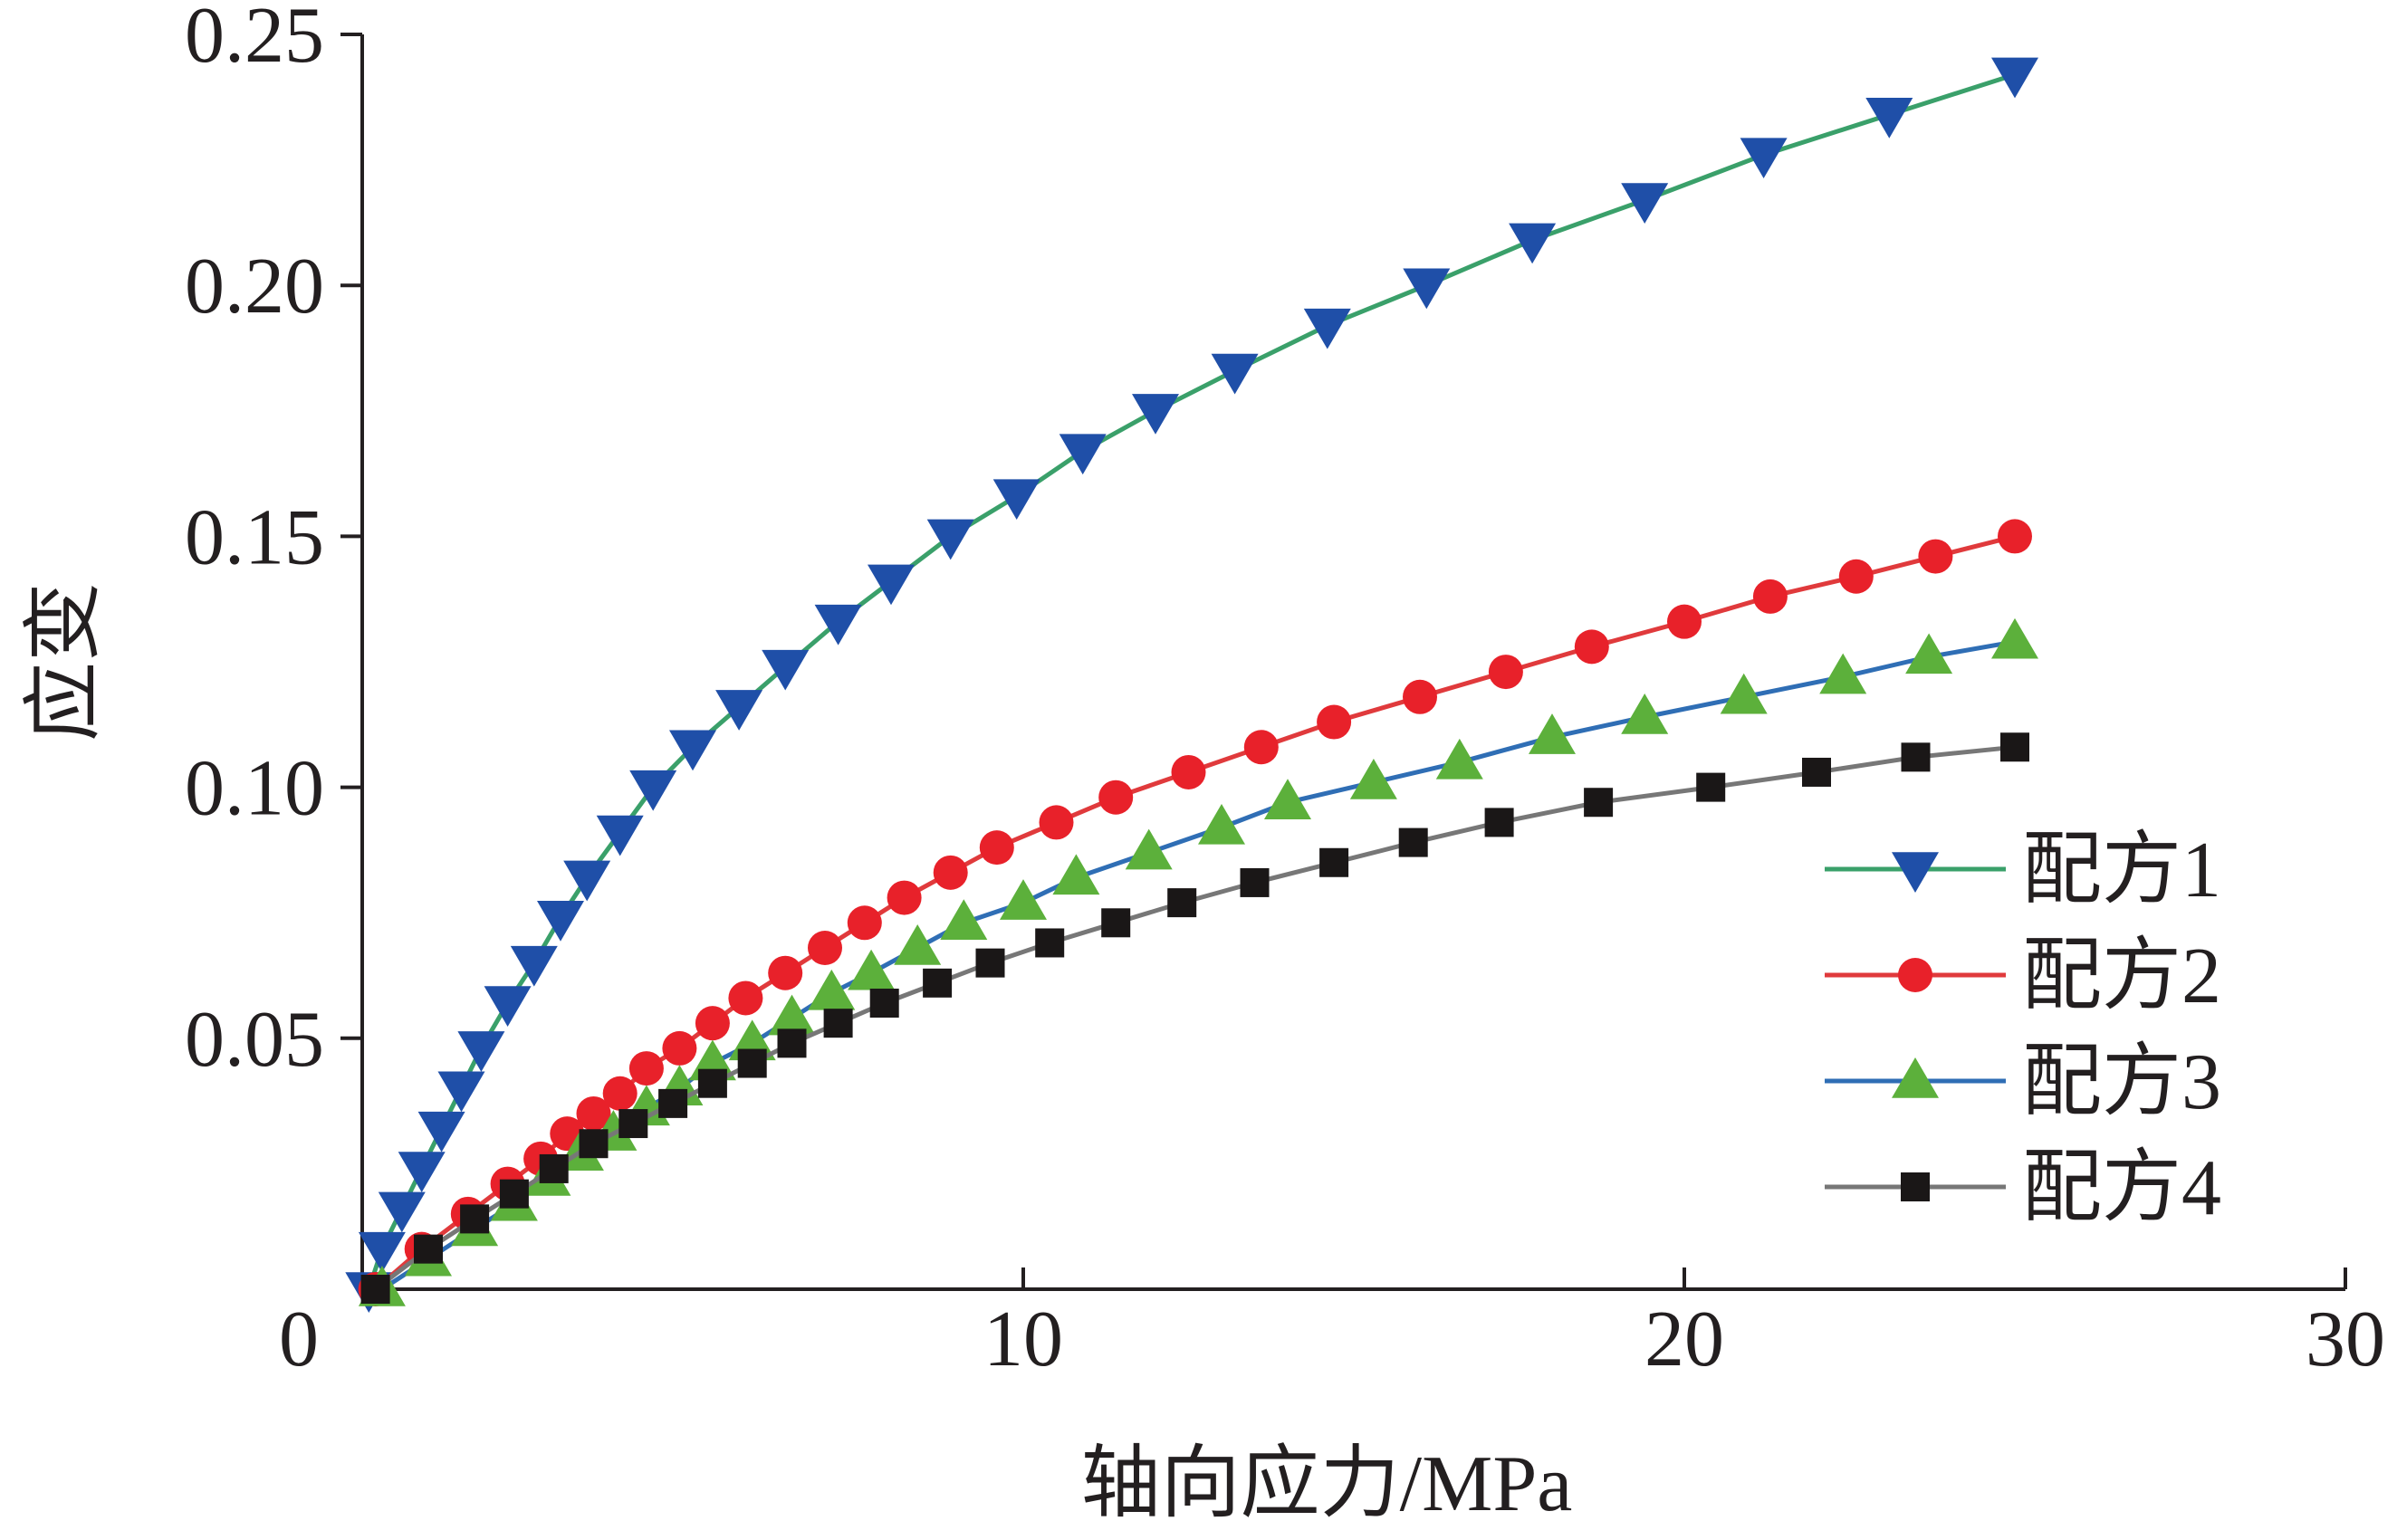 The height and width of the screenshot is (1540, 2397). I want to click on legend-item-2: 配方2, so click(2023, 976).